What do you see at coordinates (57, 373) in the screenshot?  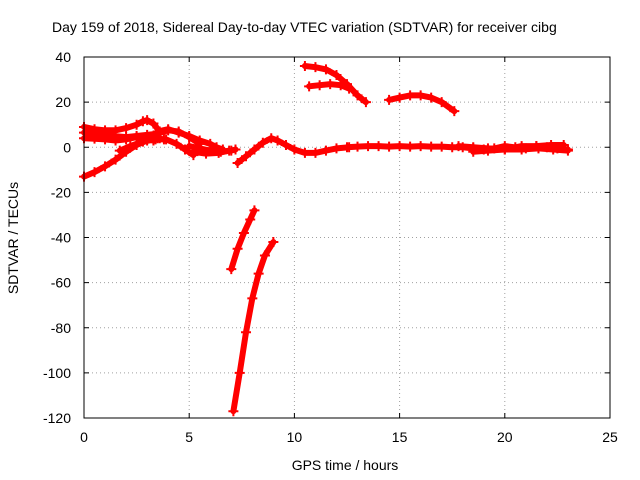 I see `y-tick-label: -100` at bounding box center [57, 373].